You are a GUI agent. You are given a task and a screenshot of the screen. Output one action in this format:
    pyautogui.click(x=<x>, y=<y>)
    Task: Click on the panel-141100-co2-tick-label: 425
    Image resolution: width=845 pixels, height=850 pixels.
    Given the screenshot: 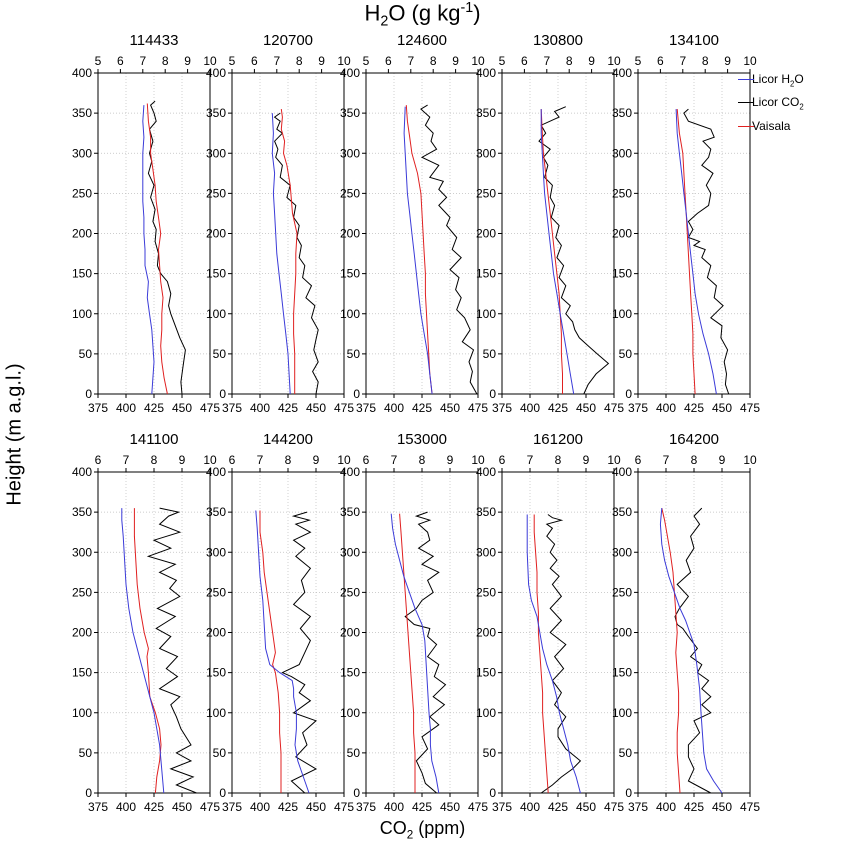 What is the action you would take?
    pyautogui.click(x=154, y=807)
    